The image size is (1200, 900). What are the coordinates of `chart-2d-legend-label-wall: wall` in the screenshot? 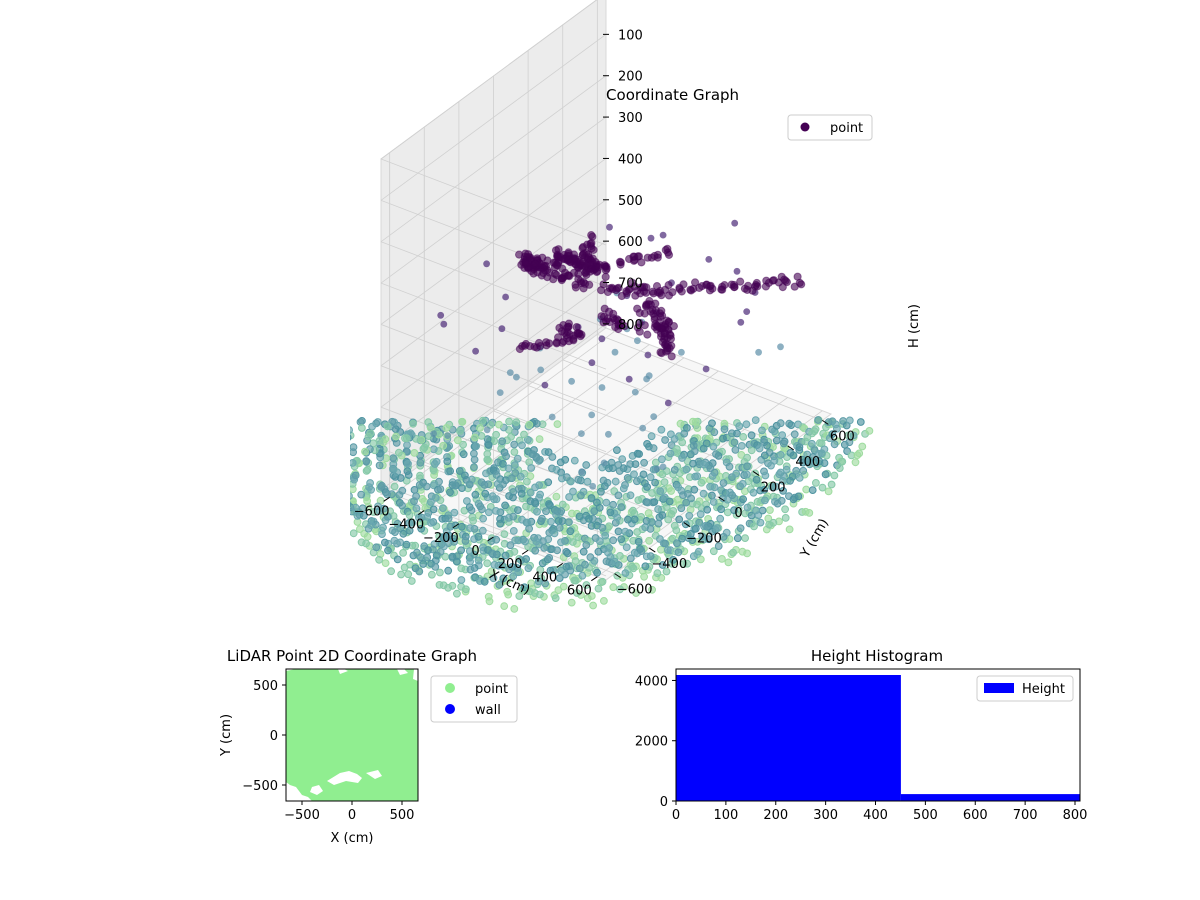 It's located at (488, 710).